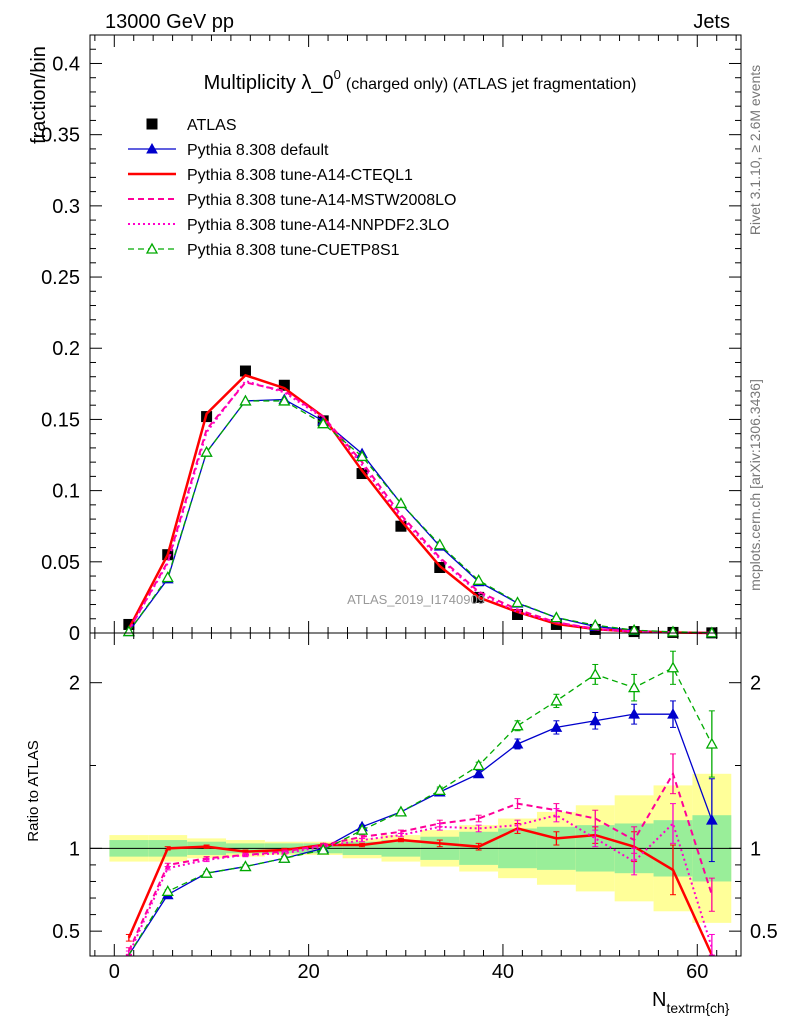 The height and width of the screenshot is (1024, 786). What do you see at coordinates (74, 684) in the screenshot?
I see `ratio-tick-label: 2` at bounding box center [74, 684].